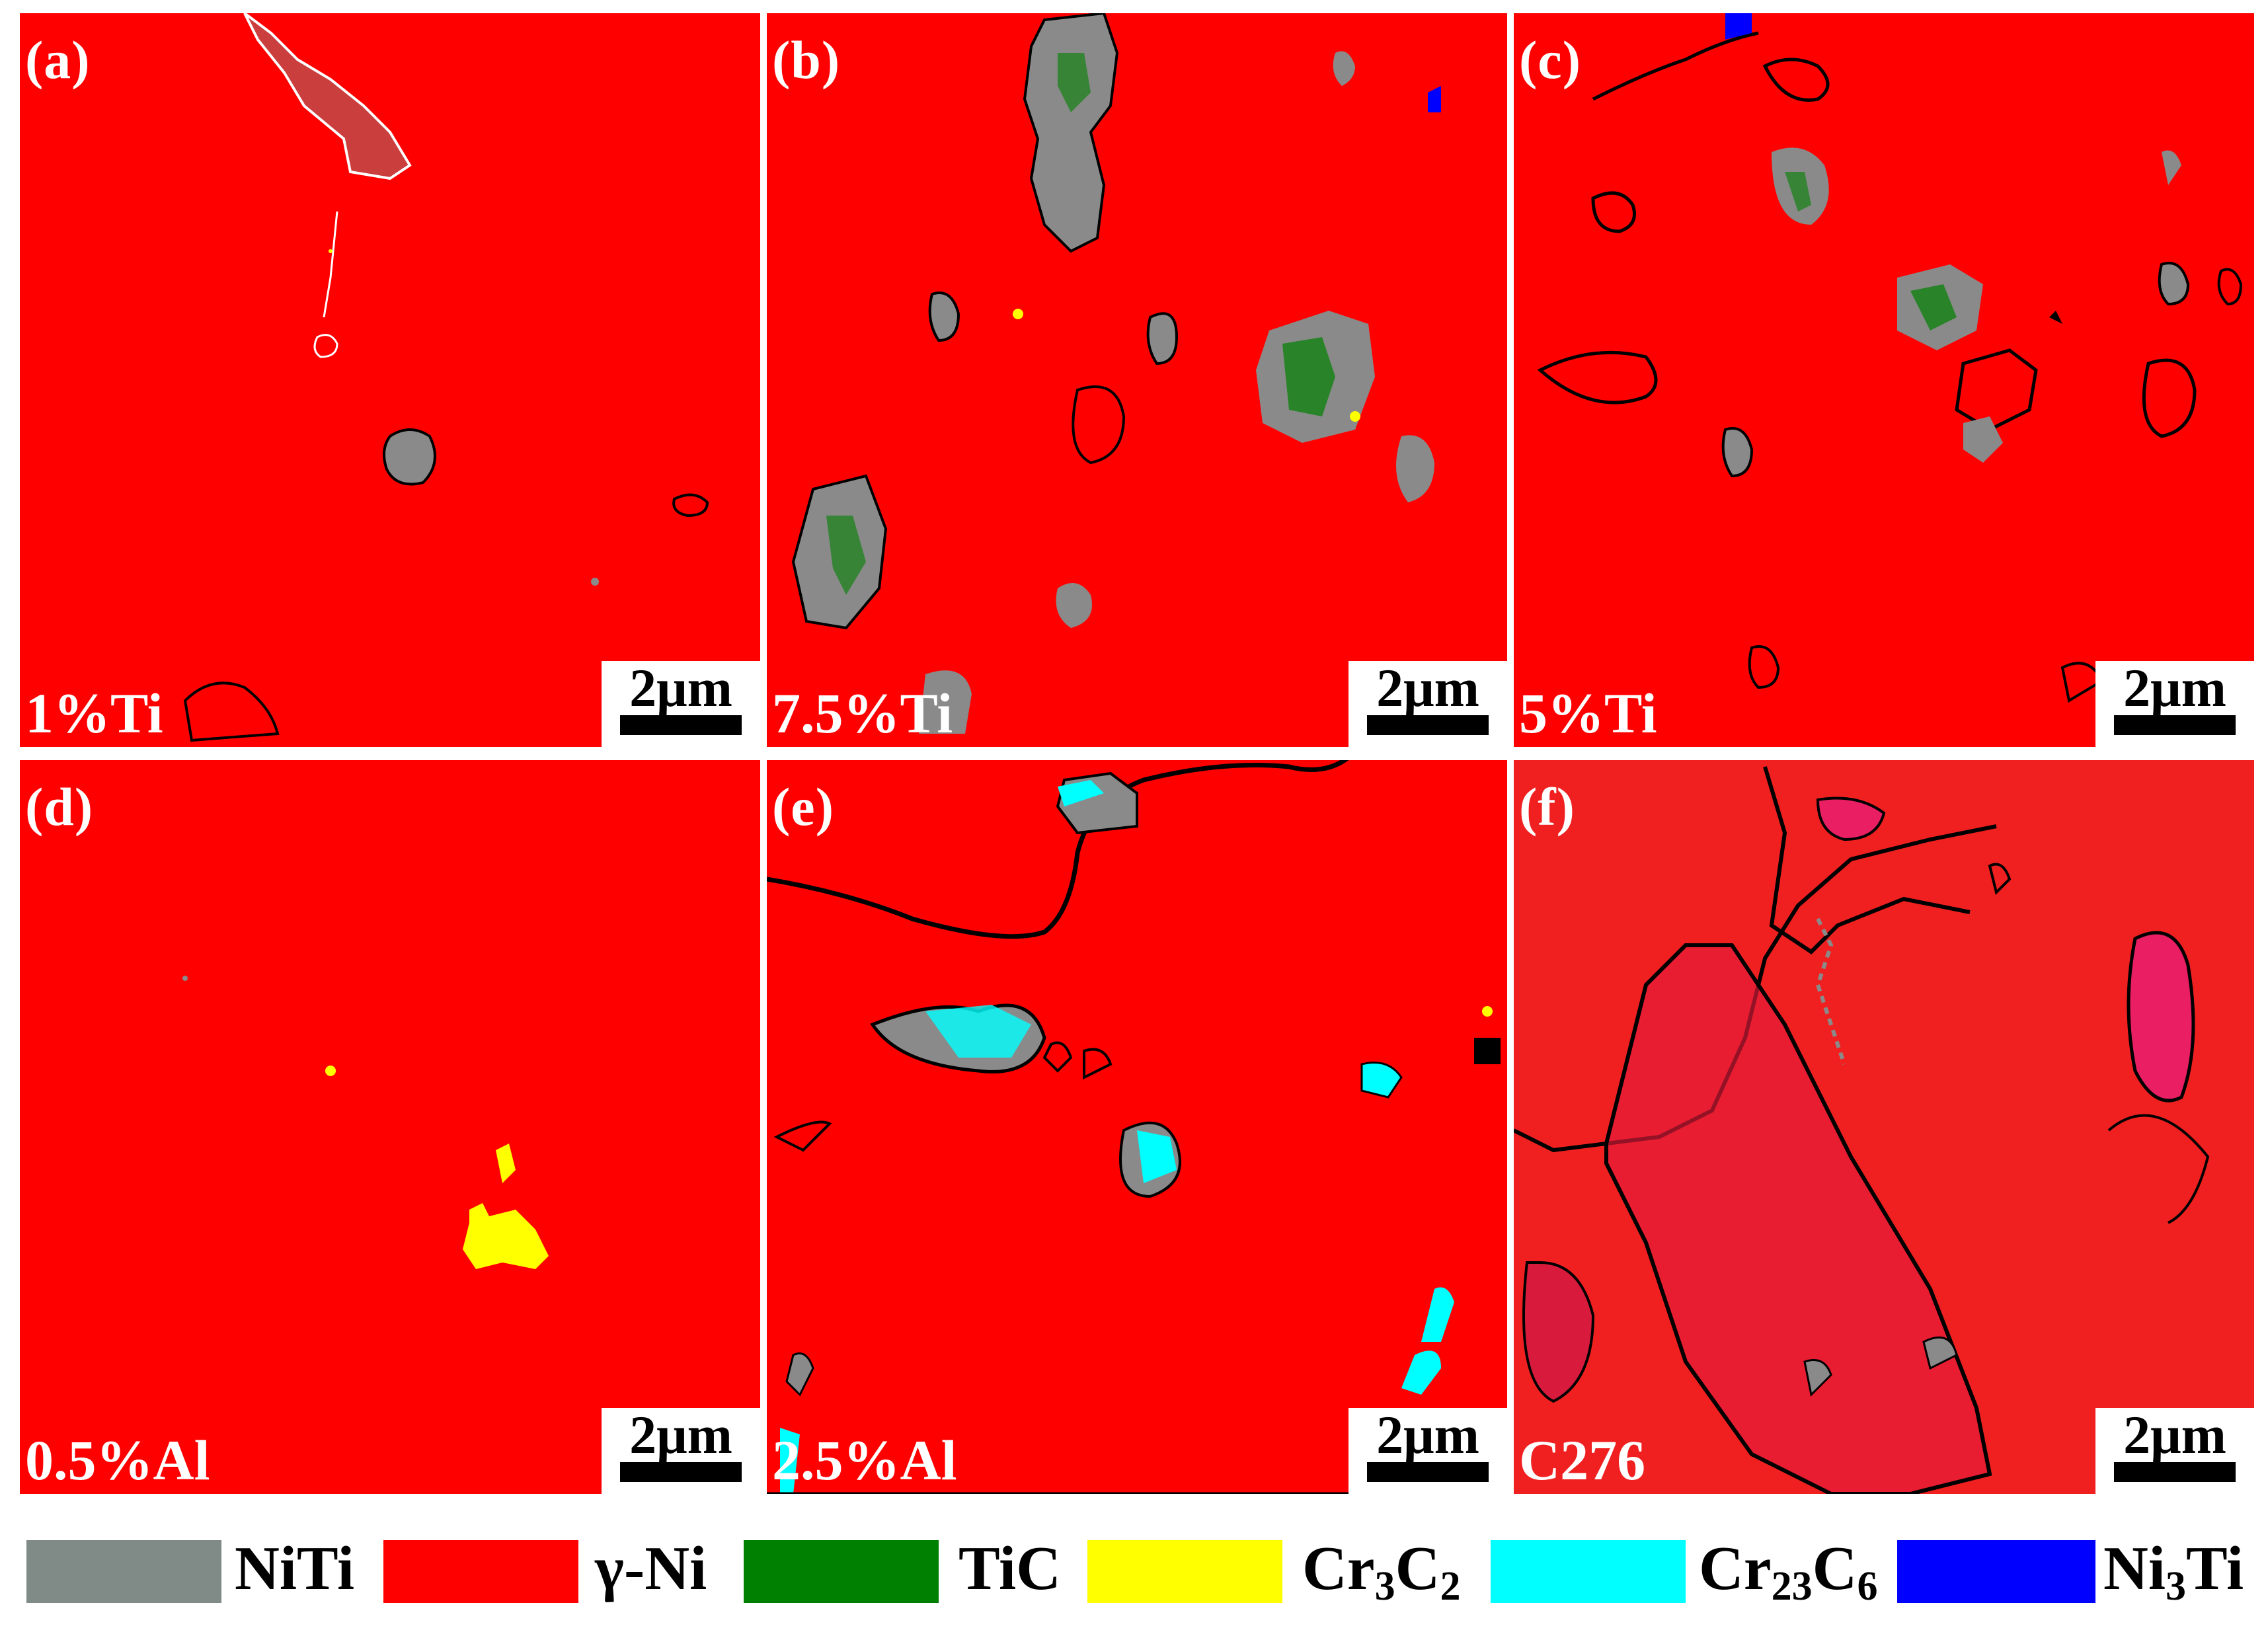 This screenshot has width=2268, height=1634. Describe the element at coordinates (864, 1460) in the screenshot. I see `composition-label: 2.5%Al` at that location.